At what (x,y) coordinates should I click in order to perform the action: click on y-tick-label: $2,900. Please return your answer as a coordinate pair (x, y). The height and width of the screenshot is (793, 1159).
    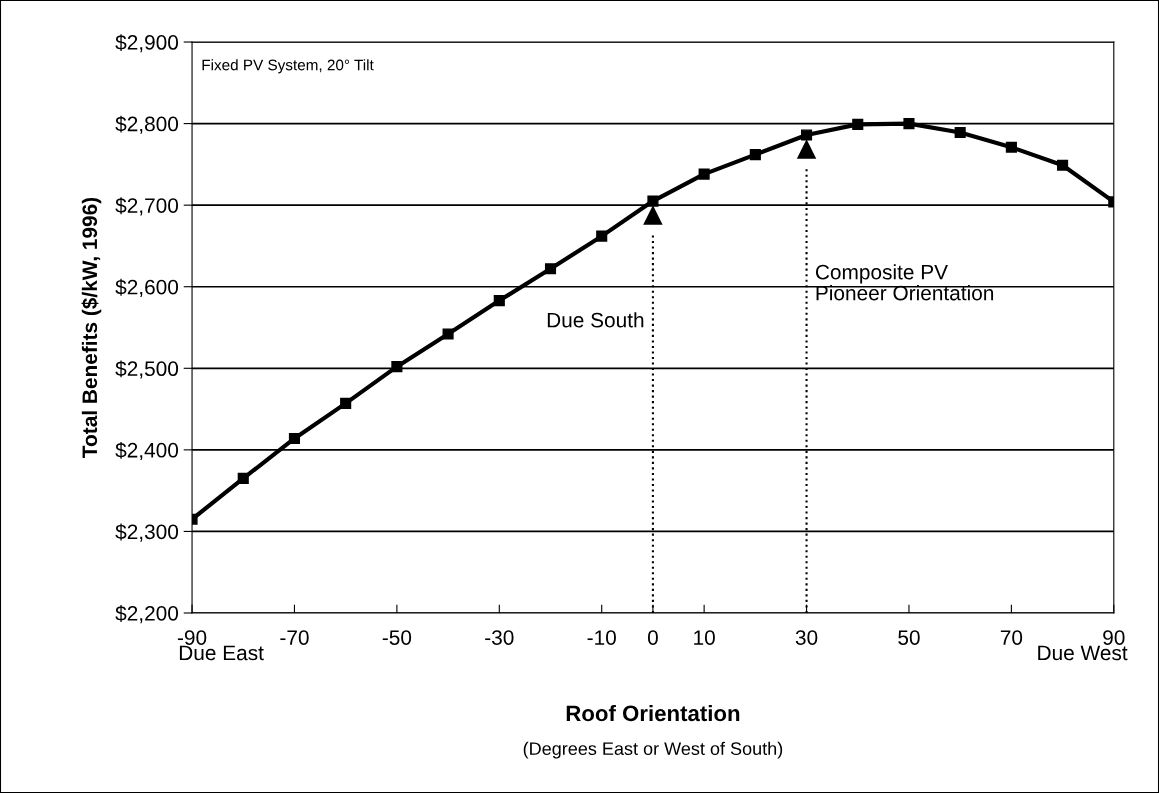
    Looking at the image, I should click on (147, 43).